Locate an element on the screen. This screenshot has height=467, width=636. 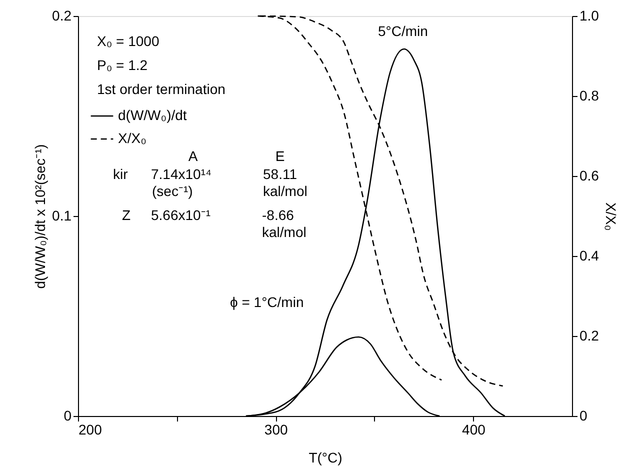
annotation: X₀ = 1000 is located at coordinates (128, 41).